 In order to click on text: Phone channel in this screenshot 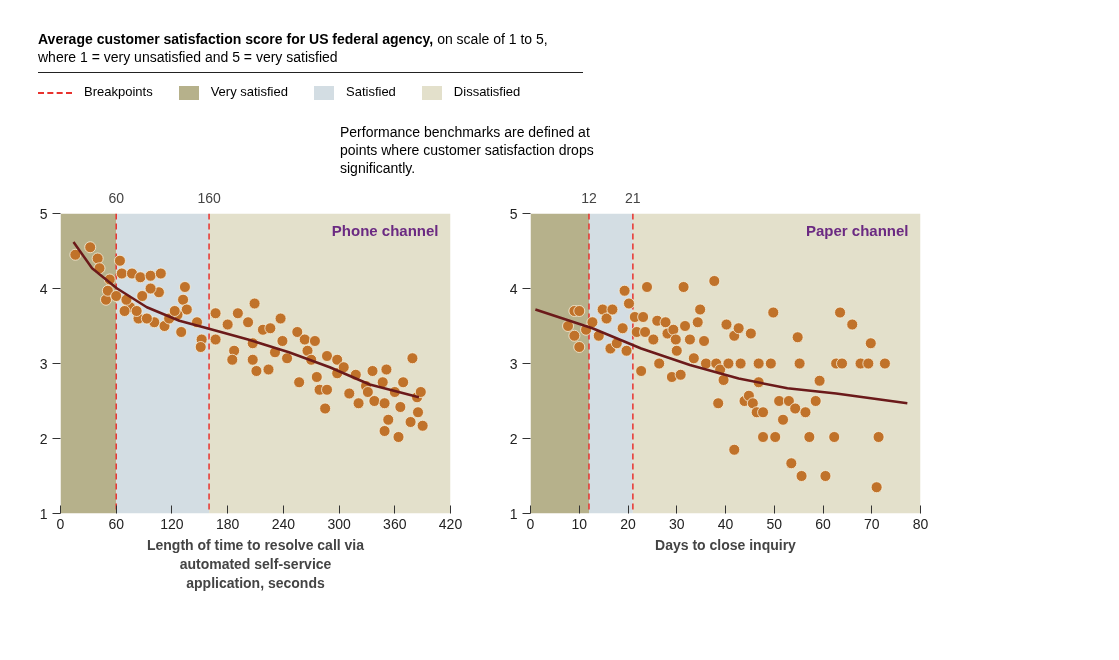, I will do `click(385, 230)`.